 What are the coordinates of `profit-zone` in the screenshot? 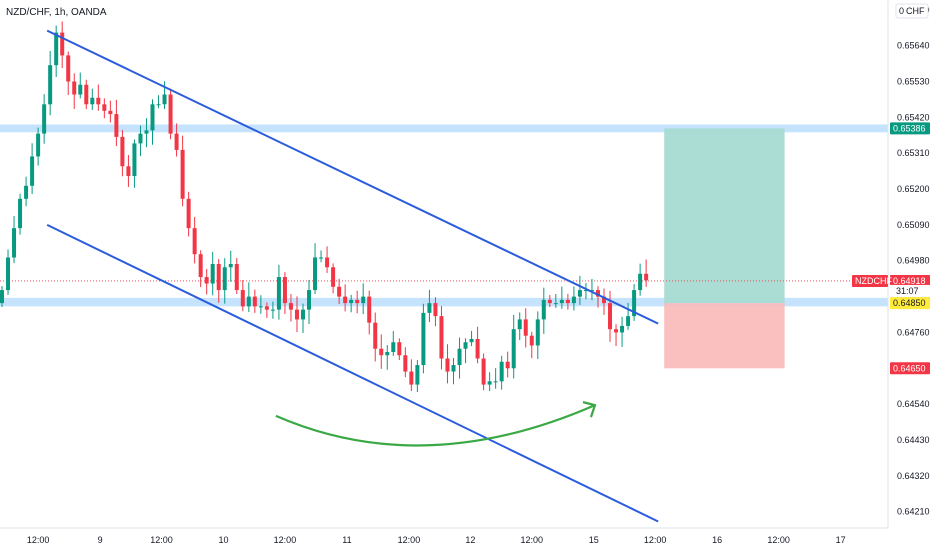 It's located at (724, 216).